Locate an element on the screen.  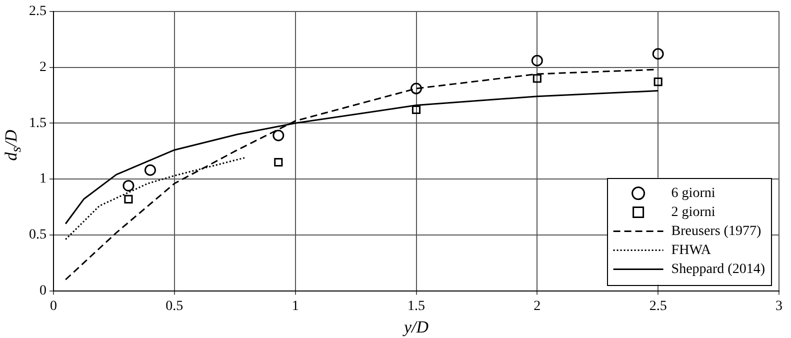
x-tick-label: 1 is located at coordinates (295, 306).